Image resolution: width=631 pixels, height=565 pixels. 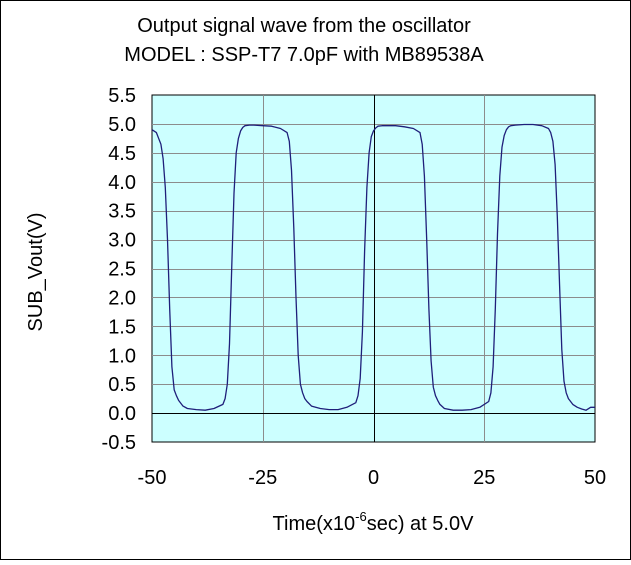 I want to click on y-tick-label: 3.0, so click(x=122, y=241).